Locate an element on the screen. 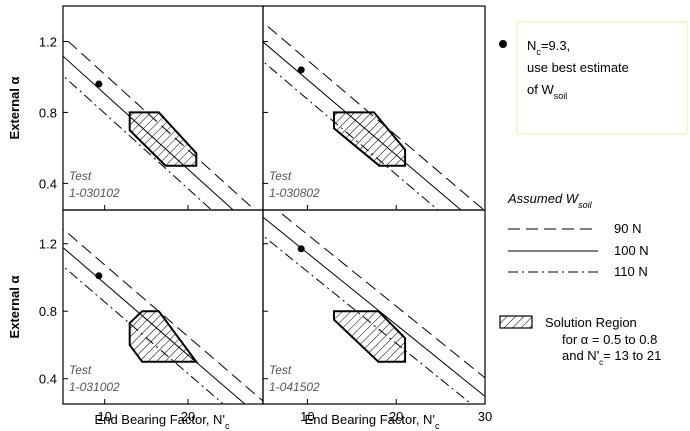 The image size is (690, 431). legend-point-line2: use best estimate is located at coordinates (578, 67).